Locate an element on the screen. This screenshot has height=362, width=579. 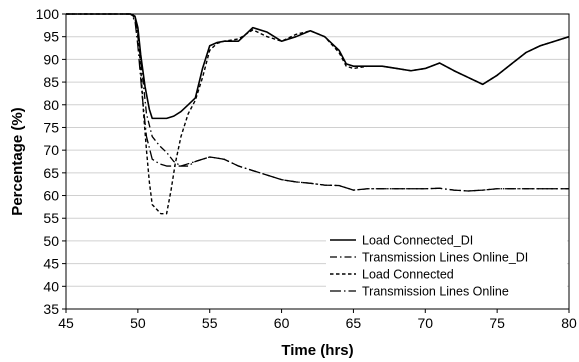
y-tick-label: 85 is located at coordinates (51, 82).